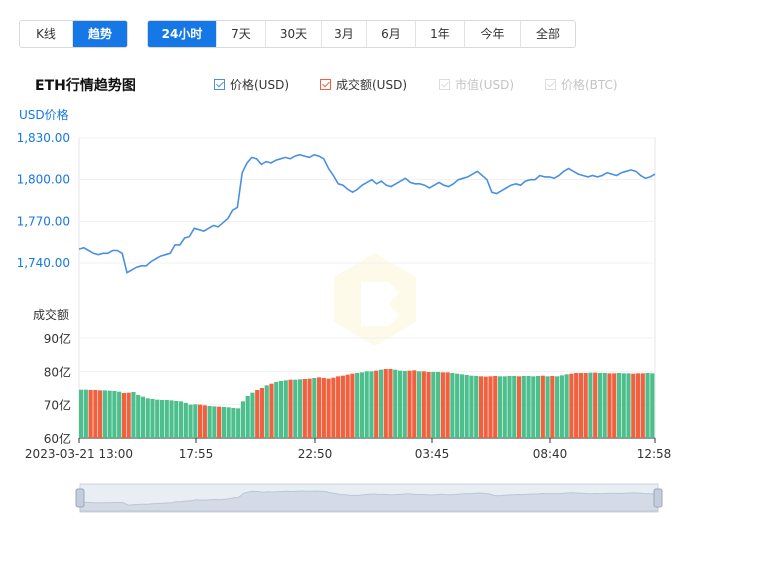  I want to click on range-tab-5: 1年, so click(440, 34).